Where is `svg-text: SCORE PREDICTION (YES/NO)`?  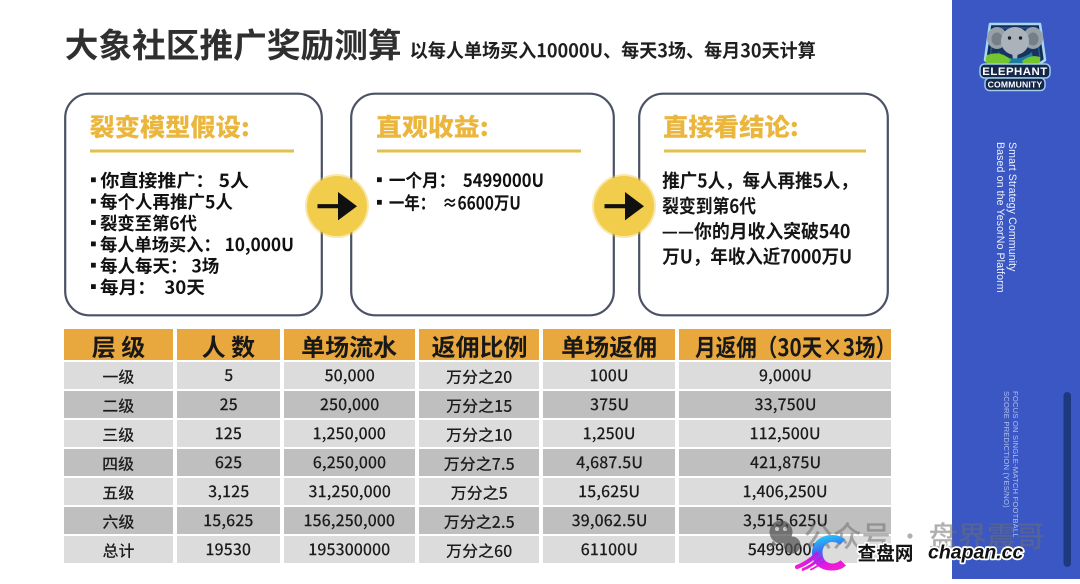
svg-text: SCORE PREDICTION (YES/NO) is located at coordinates (1006, 449).